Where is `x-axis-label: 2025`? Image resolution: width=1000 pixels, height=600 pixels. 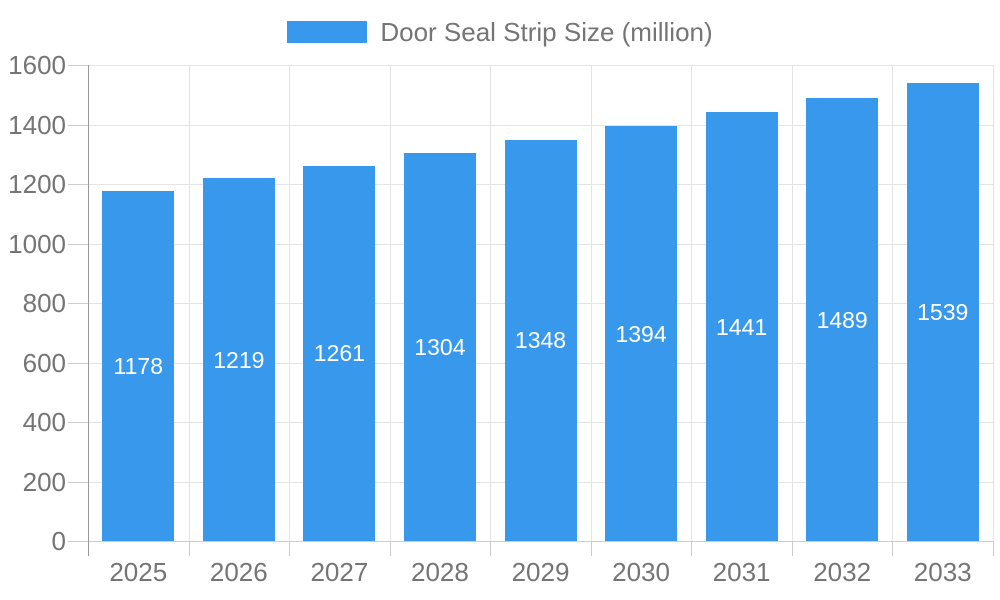
x-axis-label: 2025 is located at coordinates (138, 572).